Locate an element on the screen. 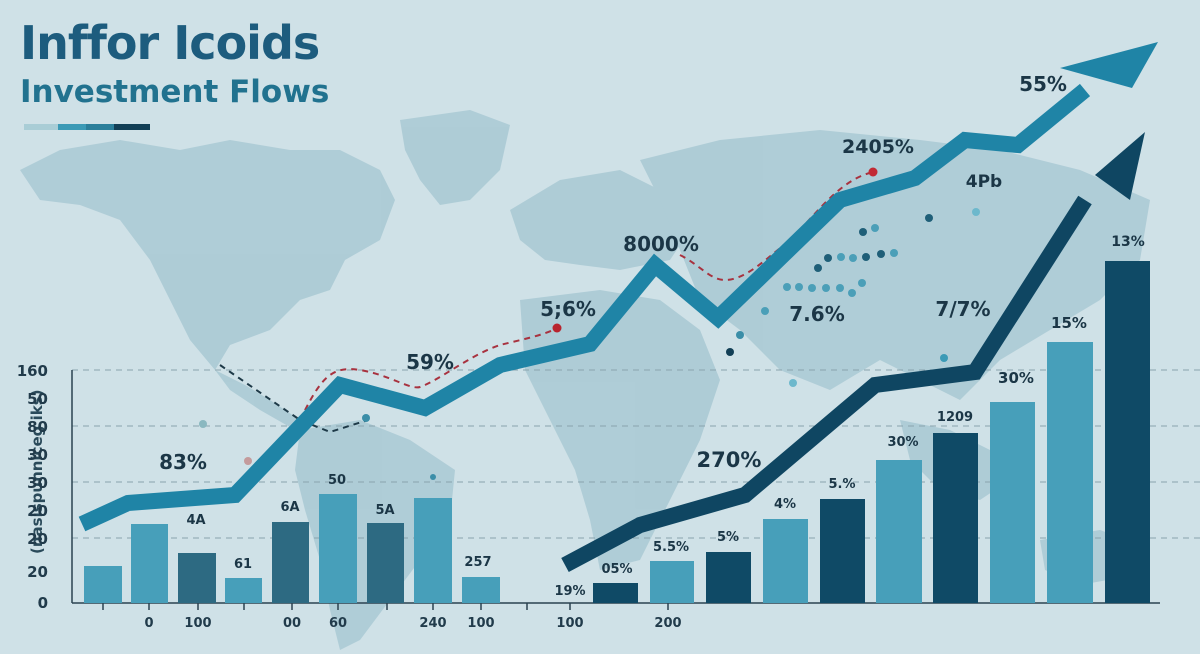 The image size is (1200, 654). annotation-label: 59% is located at coordinates (430, 362).